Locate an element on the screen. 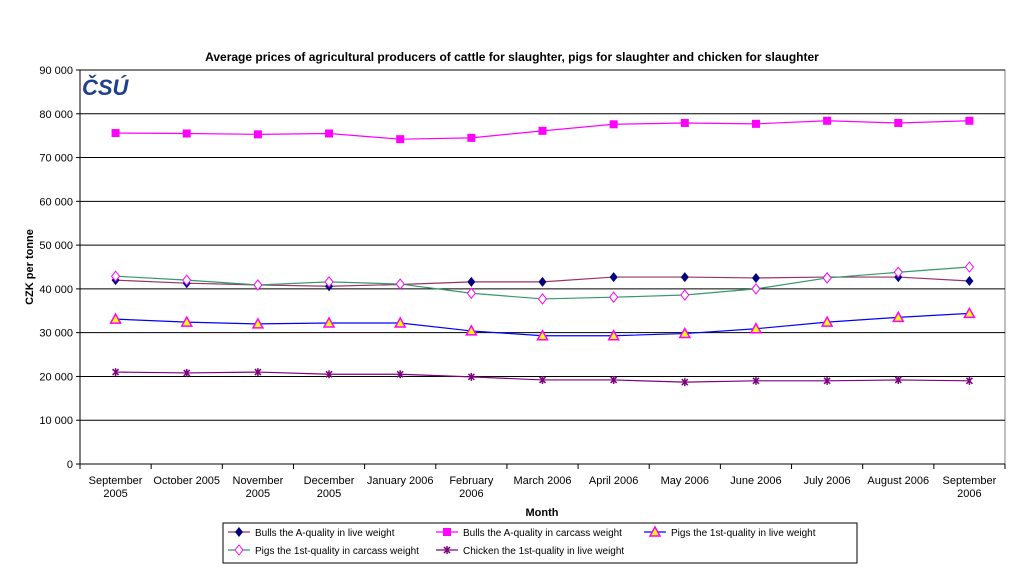  csu-logo: ČSÚ is located at coordinates (106, 87).